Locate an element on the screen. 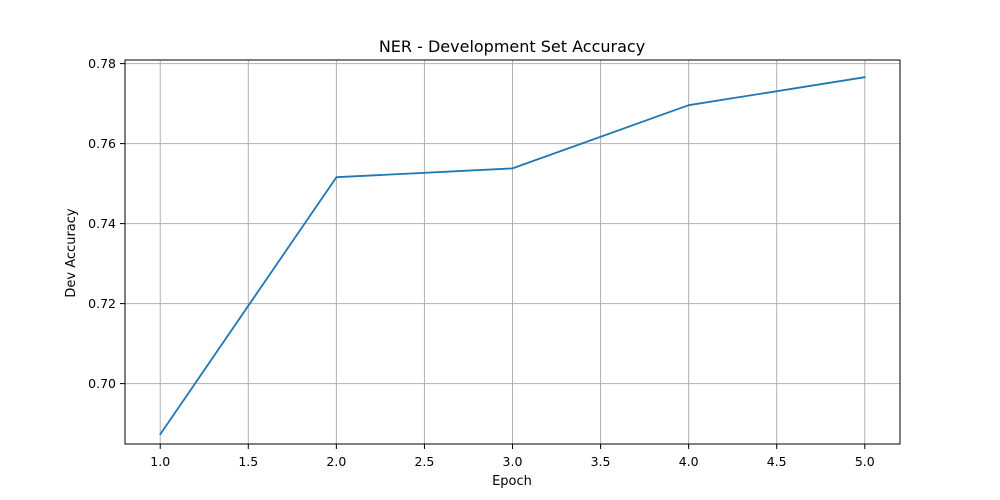 This screenshot has width=1000, height=500. x-axis-label: Epoch is located at coordinates (512, 481).